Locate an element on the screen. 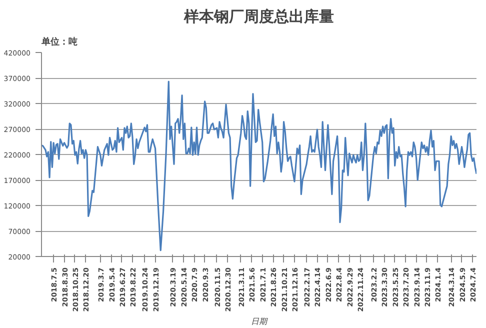 This screenshot has width=486, height=328. chart-title: 样本钢厂周度总出库量 is located at coordinates (258, 17).